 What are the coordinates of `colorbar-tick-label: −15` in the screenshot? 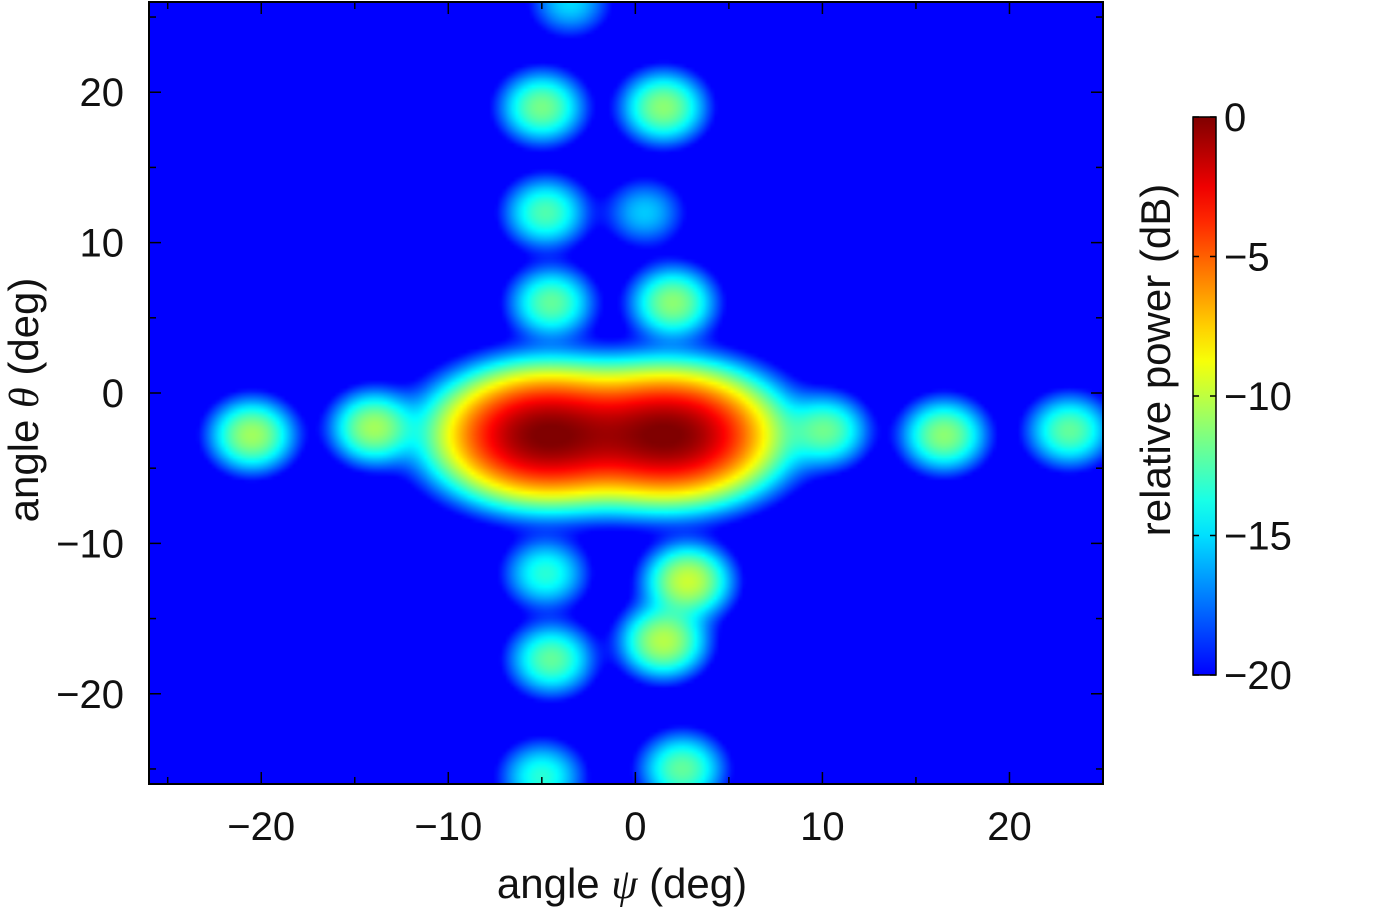 It's located at (1258, 537).